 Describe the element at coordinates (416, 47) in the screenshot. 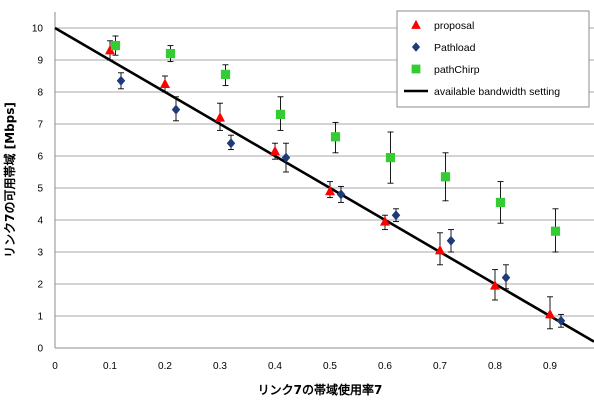

I see `legend-swatch-pathload` at that location.